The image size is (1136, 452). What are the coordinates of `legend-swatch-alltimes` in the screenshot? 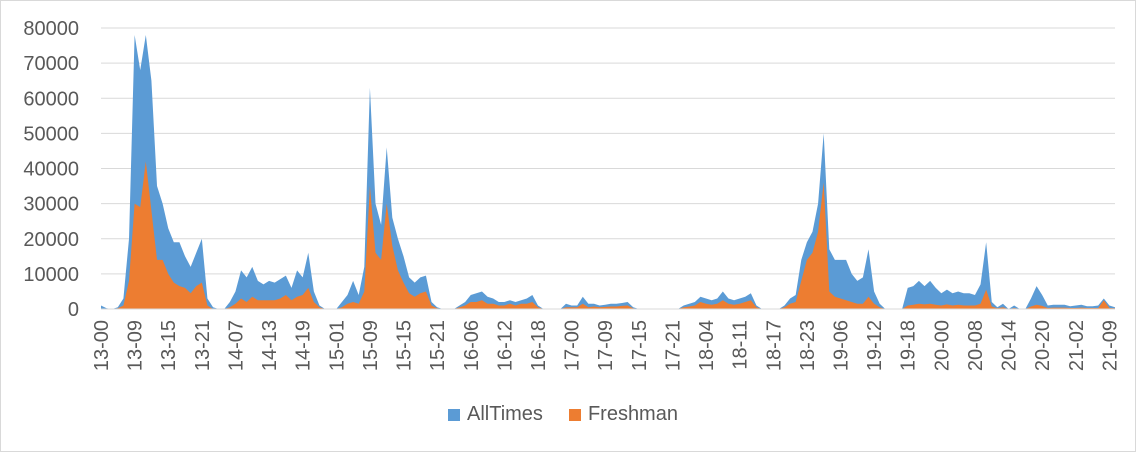 It's located at (454, 414).